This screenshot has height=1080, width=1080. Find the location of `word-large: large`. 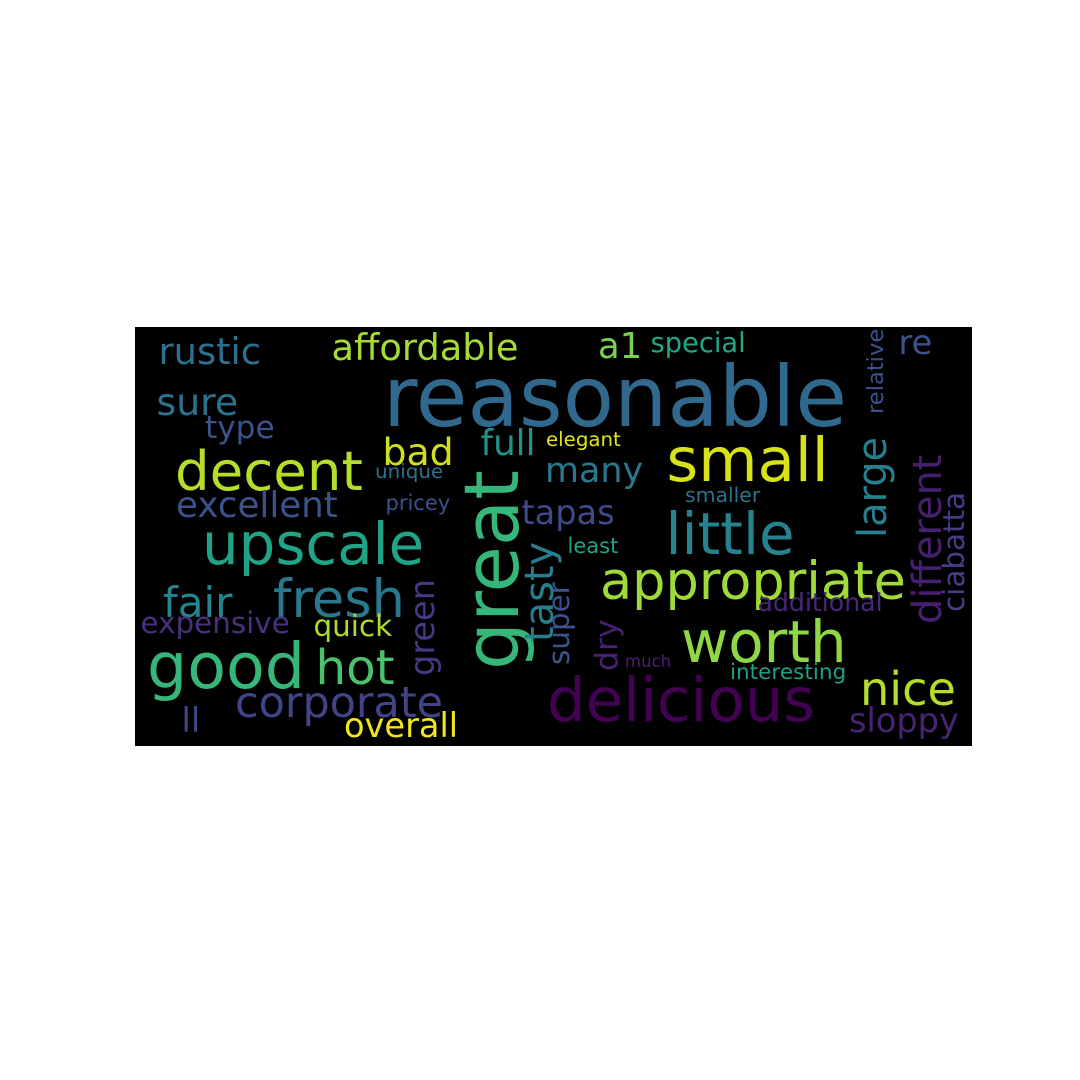

word-large: large is located at coordinates (873, 487).